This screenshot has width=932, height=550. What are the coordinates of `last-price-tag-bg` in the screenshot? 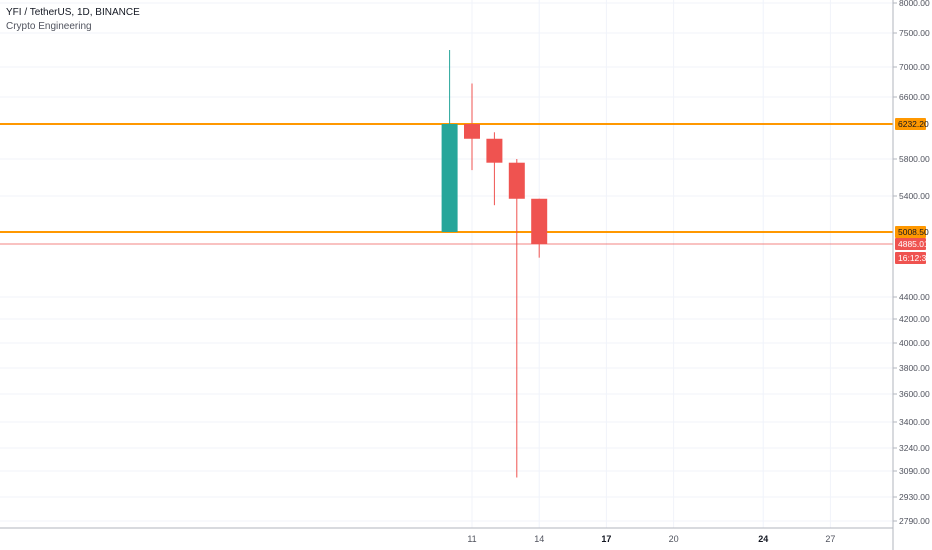 It's located at (910, 244).